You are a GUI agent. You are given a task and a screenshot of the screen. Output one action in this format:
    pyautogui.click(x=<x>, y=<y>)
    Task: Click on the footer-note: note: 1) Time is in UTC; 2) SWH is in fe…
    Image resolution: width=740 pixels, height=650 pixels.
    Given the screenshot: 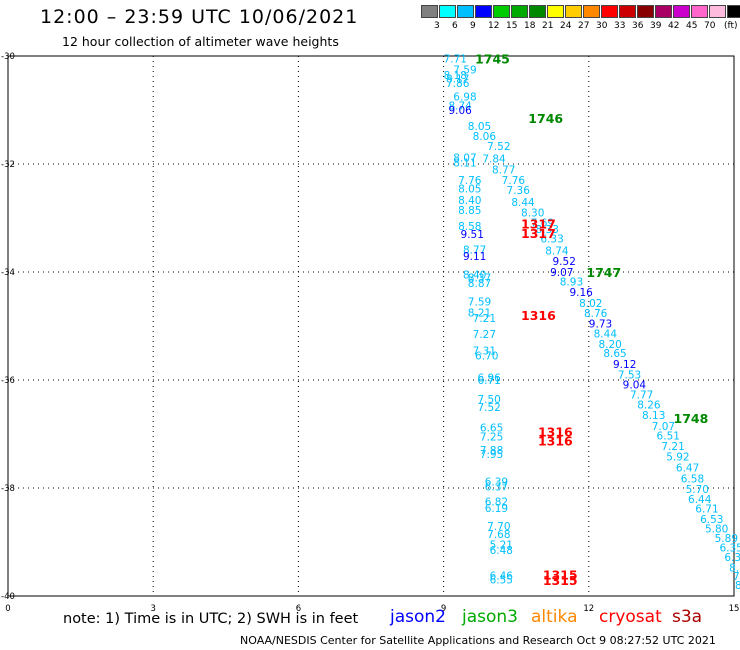 What is the action you would take?
    pyautogui.click(x=211, y=619)
    